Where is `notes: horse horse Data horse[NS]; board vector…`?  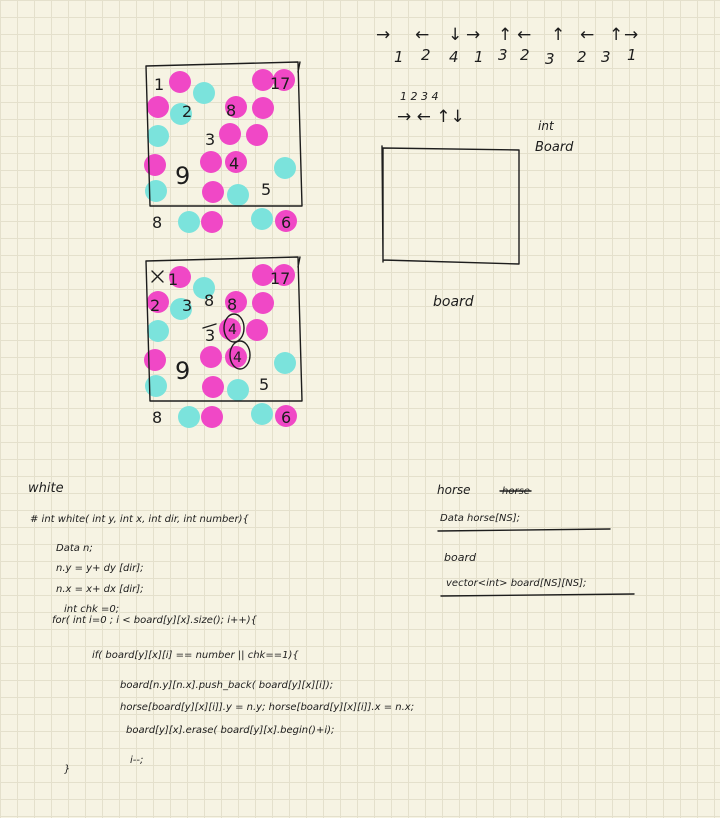 notes: horse horse Data horse[NS]; board vector… is located at coordinates (536, 540).